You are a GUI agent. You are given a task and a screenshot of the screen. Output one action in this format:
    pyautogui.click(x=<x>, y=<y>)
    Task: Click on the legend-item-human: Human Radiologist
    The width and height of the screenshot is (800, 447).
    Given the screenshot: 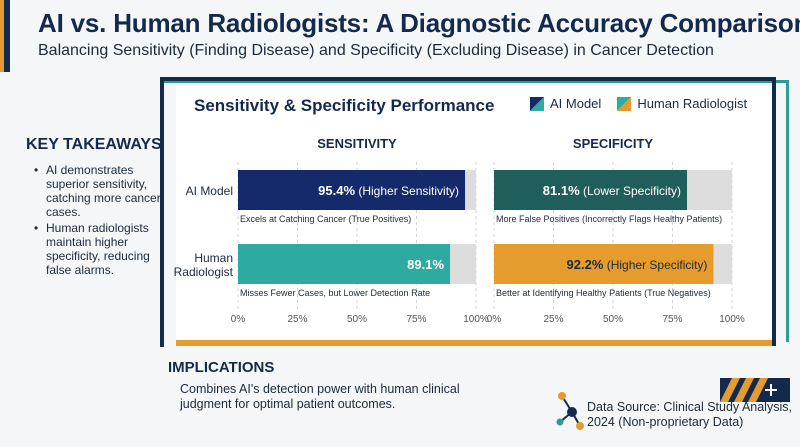 What is the action you would take?
    pyautogui.click(x=682, y=103)
    